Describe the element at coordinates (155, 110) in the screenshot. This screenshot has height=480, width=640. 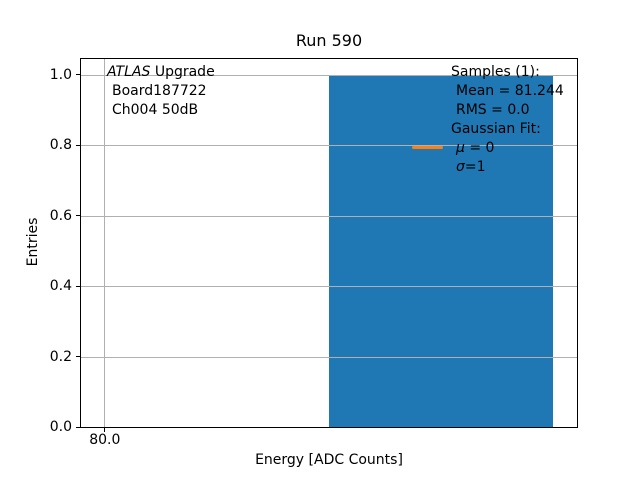
I see `channel-label: Ch004 50dB` at that location.